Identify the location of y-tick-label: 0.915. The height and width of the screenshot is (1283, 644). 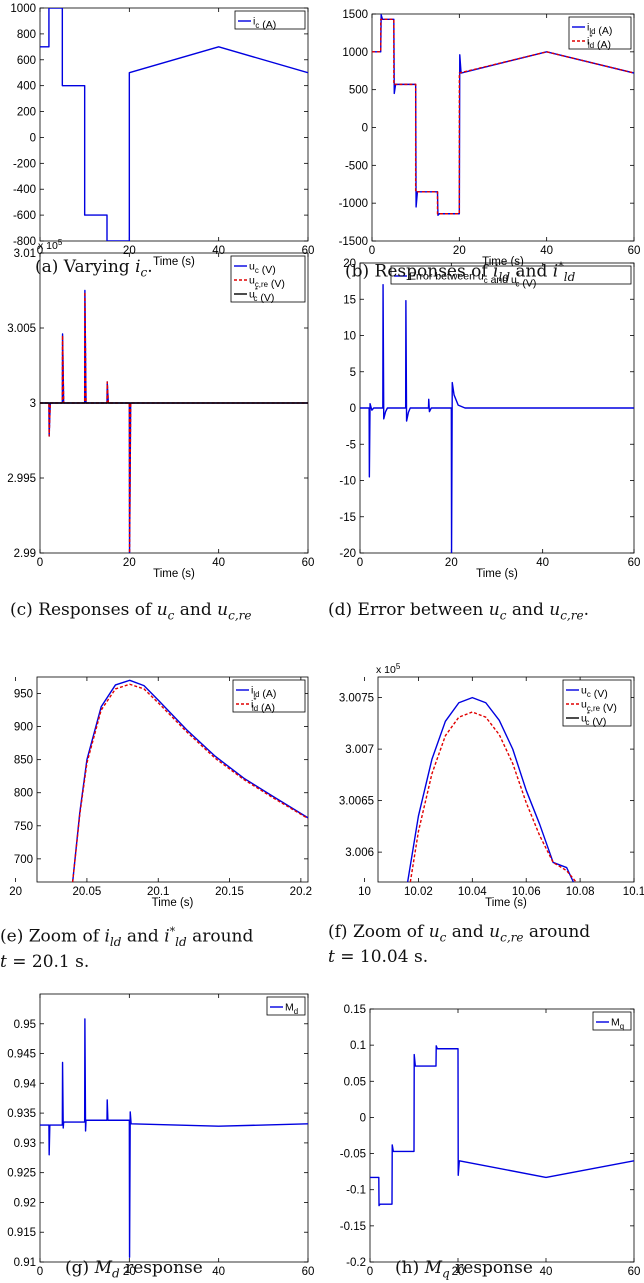
(21, 1233).